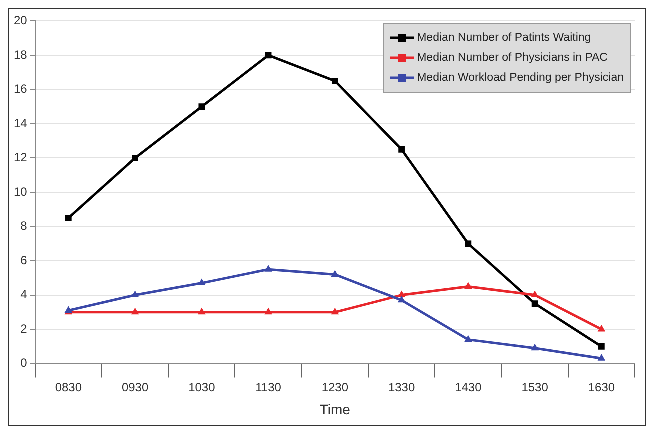 The height and width of the screenshot is (437, 657). What do you see at coordinates (402, 387) in the screenshot?
I see `x-tick-label: 1330` at bounding box center [402, 387].